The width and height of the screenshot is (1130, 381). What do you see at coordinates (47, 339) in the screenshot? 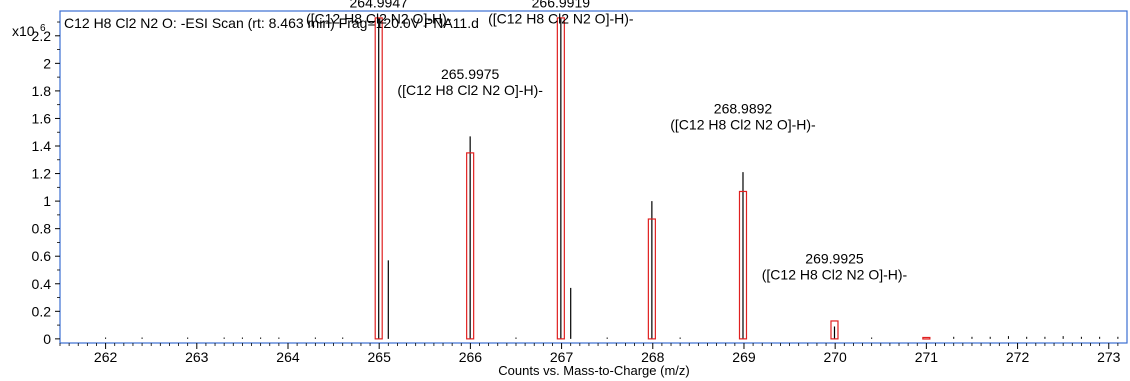
I see `y-tick-label: 0` at bounding box center [47, 339].